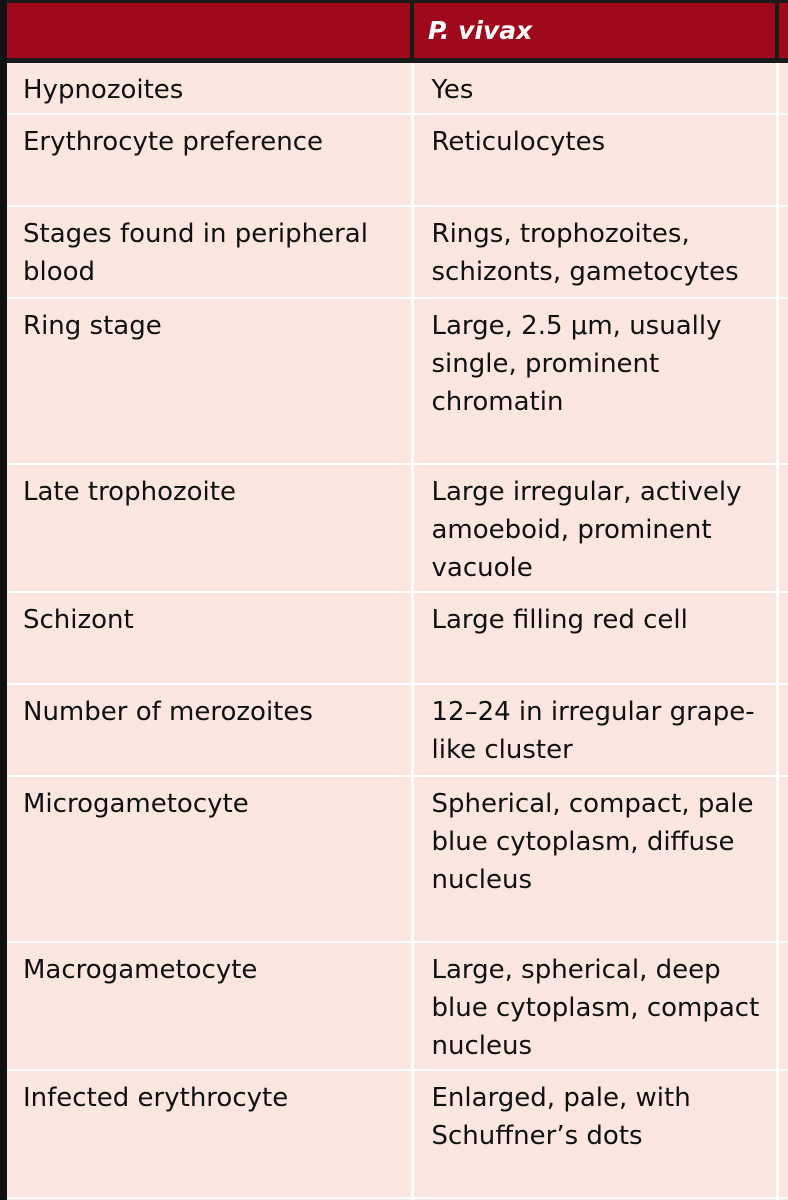 The width and height of the screenshot is (788, 1200). What do you see at coordinates (595, 160) in the screenshot?
I see `row-value-cell: Reticulocytes` at bounding box center [595, 160].